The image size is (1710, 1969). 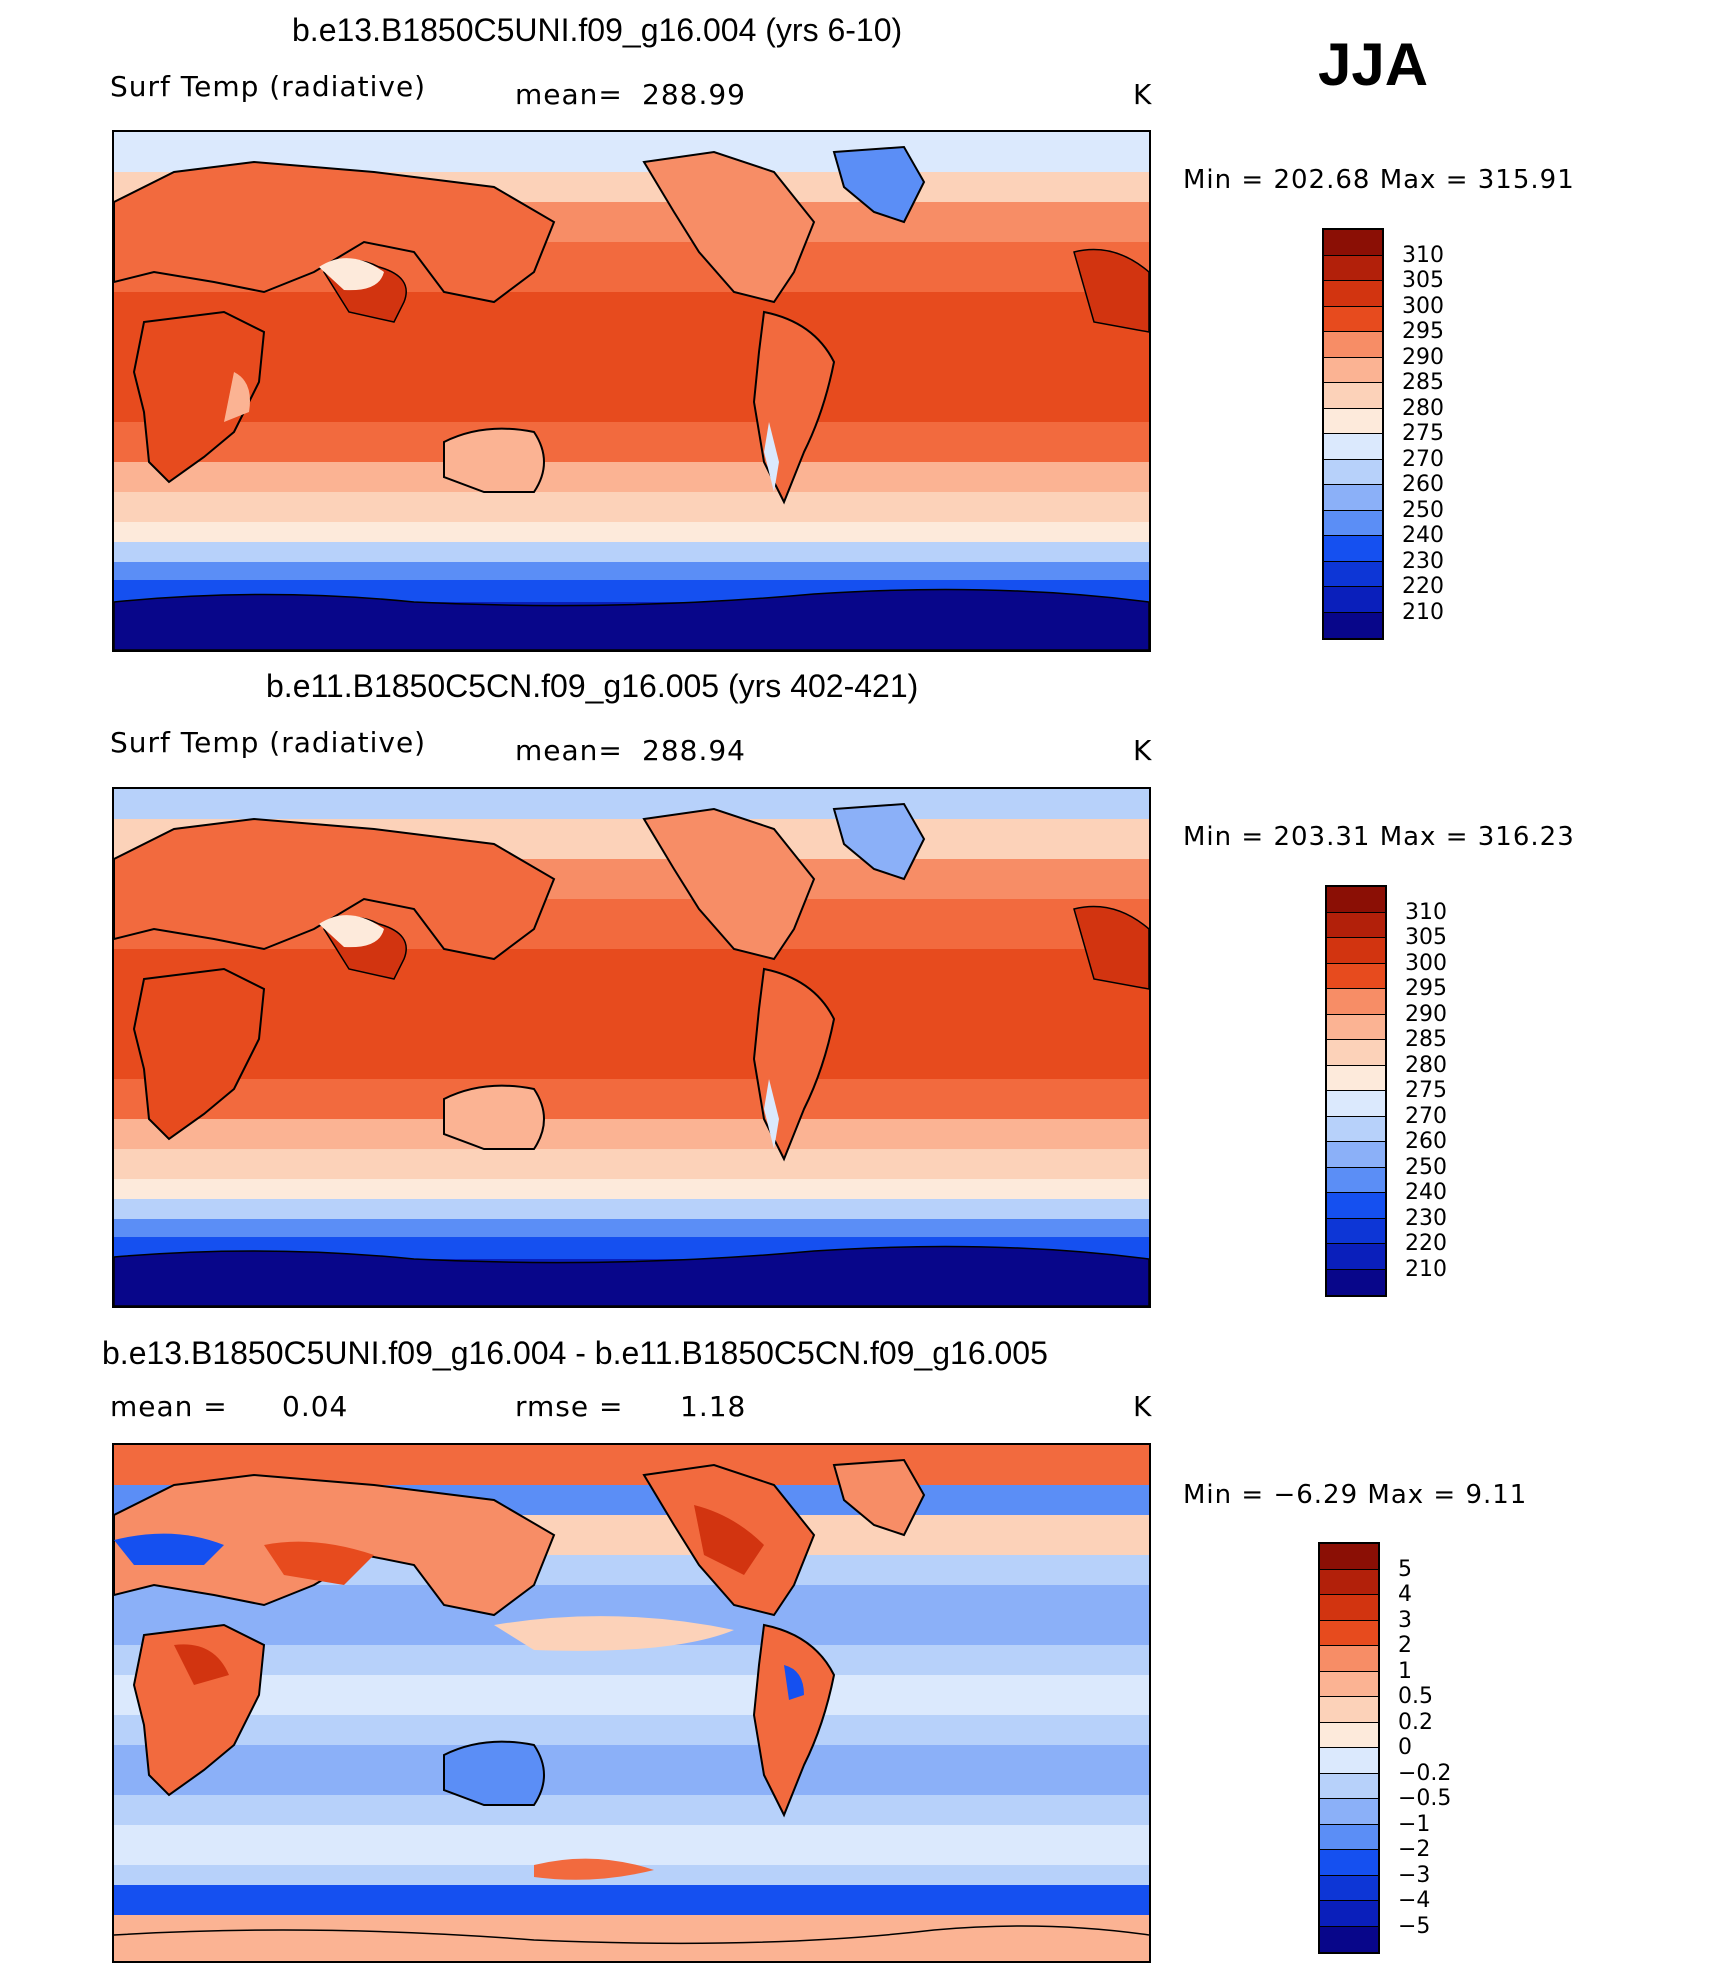 What do you see at coordinates (1426, 1243) in the screenshot?
I see `colorbar-tick-label: 220` at bounding box center [1426, 1243].